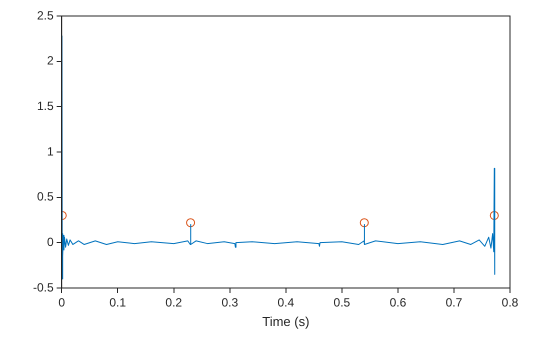 This screenshot has width=560, height=337. I want to click on x-tick-label: 0.4, so click(286, 303).